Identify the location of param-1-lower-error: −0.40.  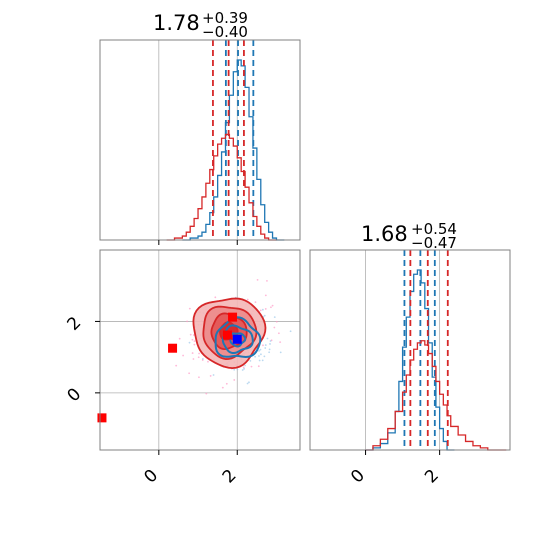
(225, 32).